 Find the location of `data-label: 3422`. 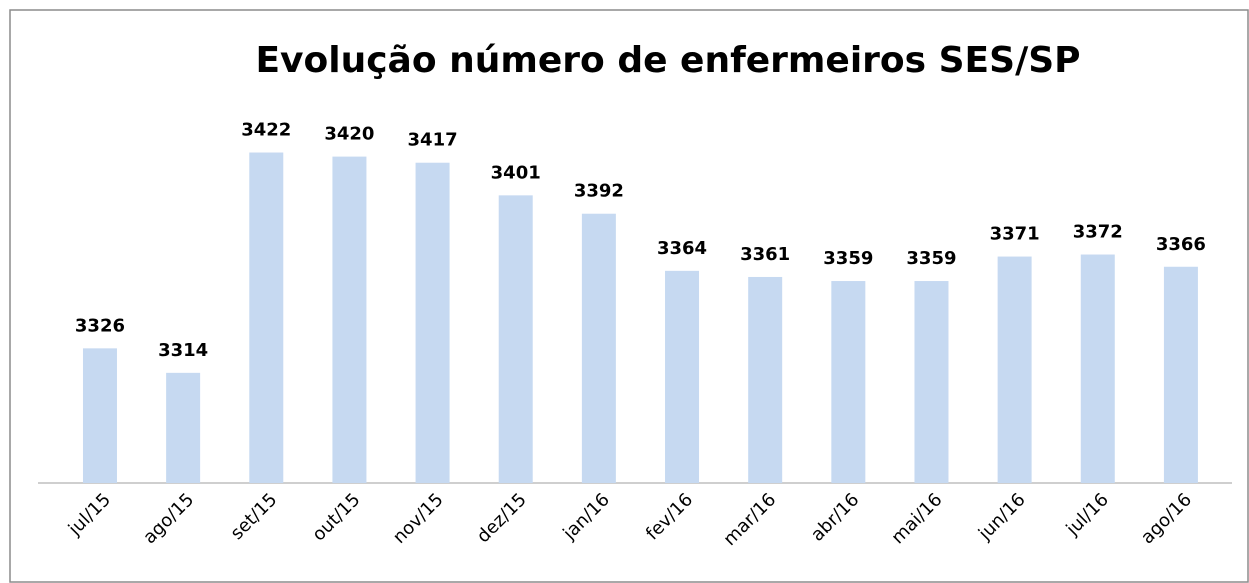

data-label: 3422 is located at coordinates (266, 130).